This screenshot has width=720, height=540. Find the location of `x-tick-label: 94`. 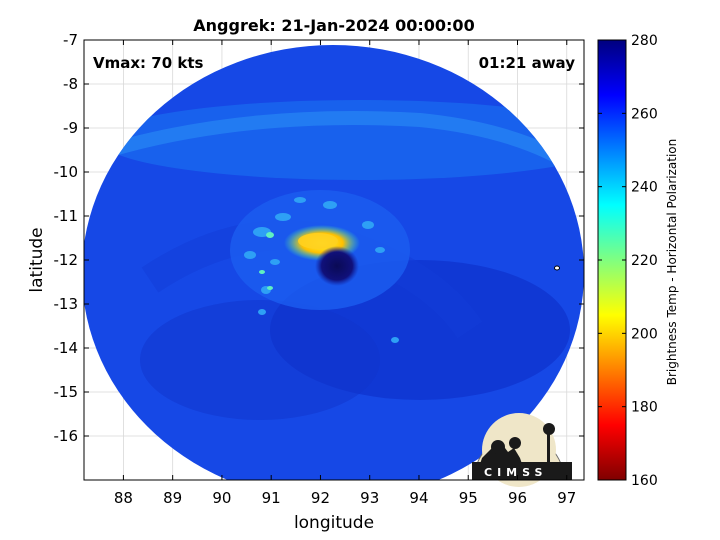

x-tick-label: 94 is located at coordinates (418, 498).